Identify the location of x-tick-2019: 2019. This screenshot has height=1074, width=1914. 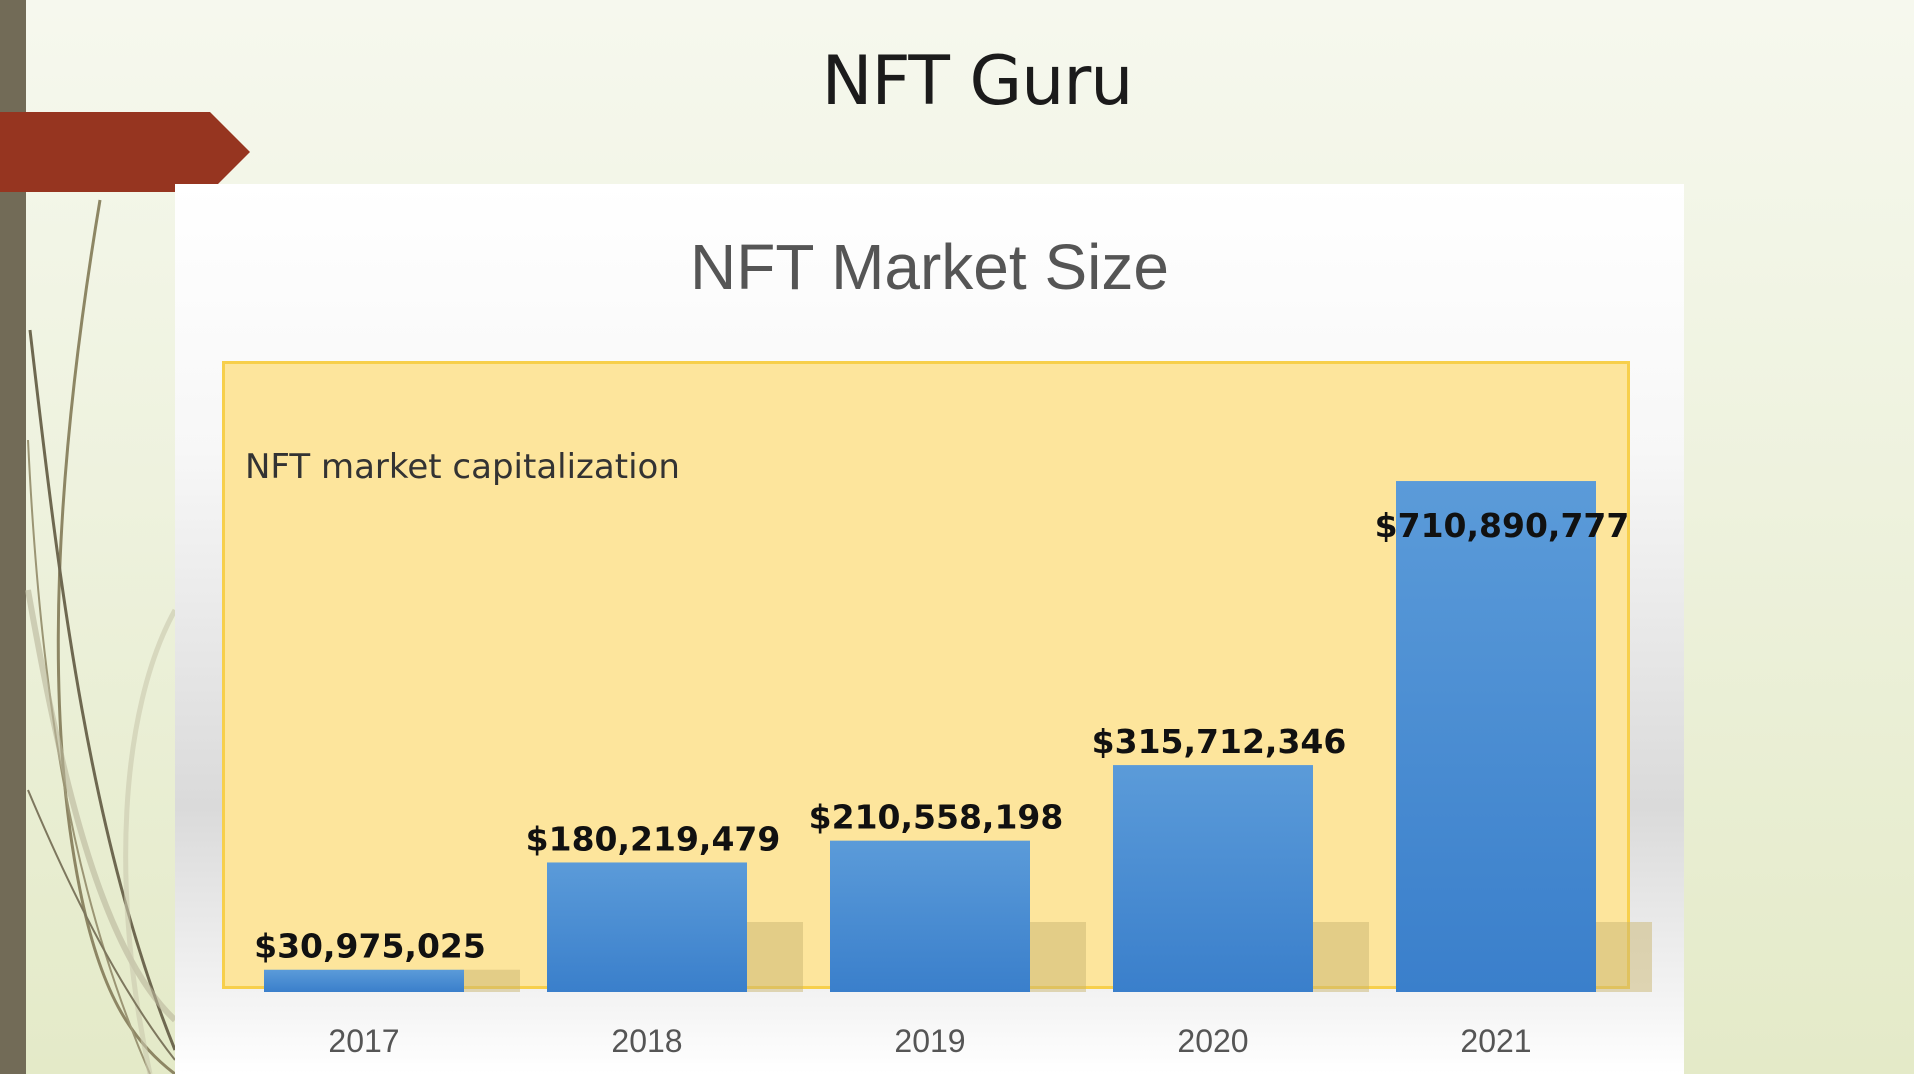
(929, 1041).